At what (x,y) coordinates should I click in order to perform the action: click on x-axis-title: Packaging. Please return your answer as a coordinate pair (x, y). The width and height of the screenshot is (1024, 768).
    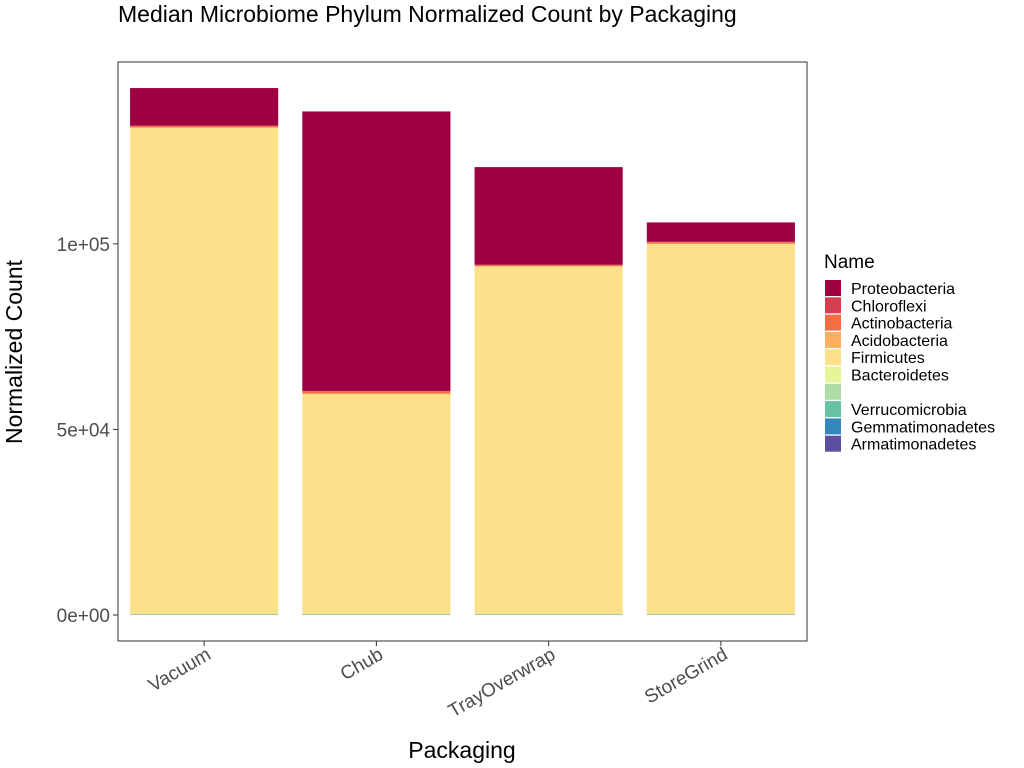
    Looking at the image, I should click on (461, 750).